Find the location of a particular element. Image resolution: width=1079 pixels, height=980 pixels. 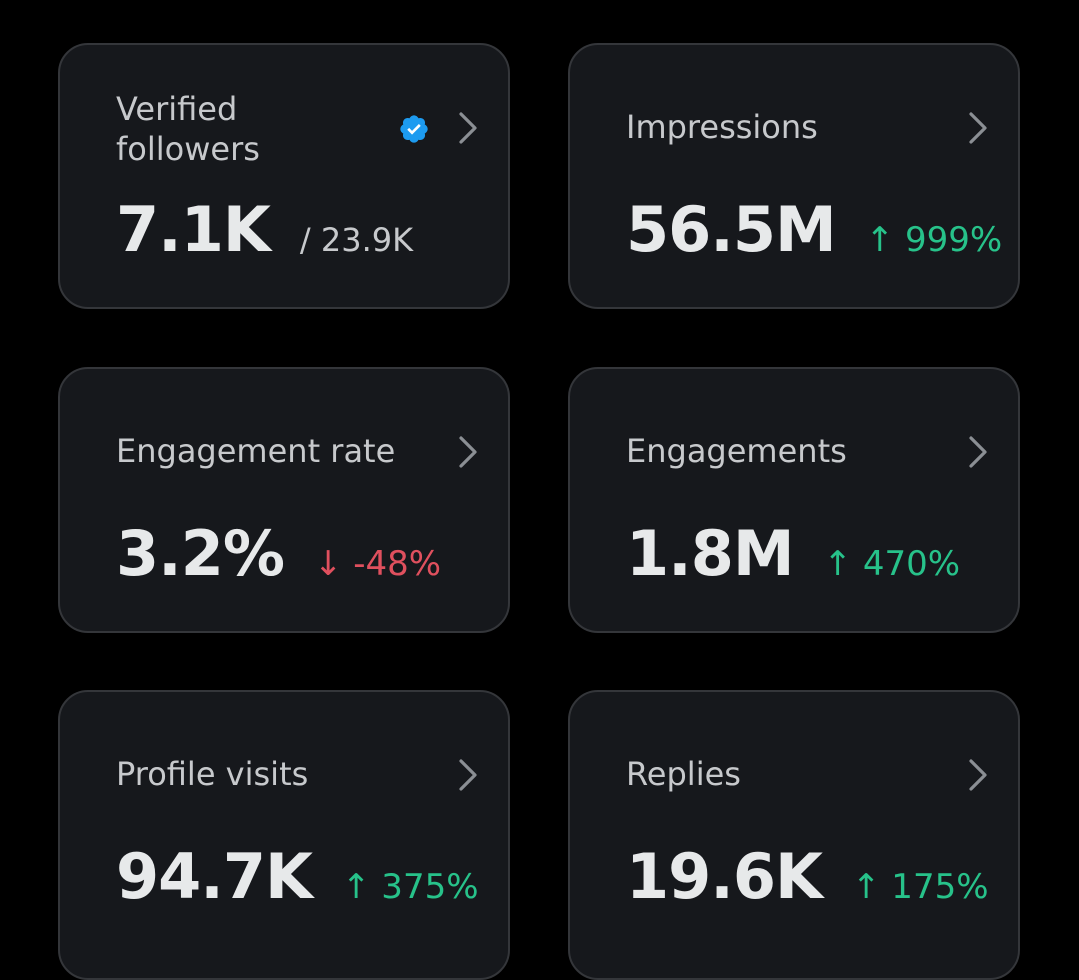

metric-delta: ↑ 999% is located at coordinates (934, 240).